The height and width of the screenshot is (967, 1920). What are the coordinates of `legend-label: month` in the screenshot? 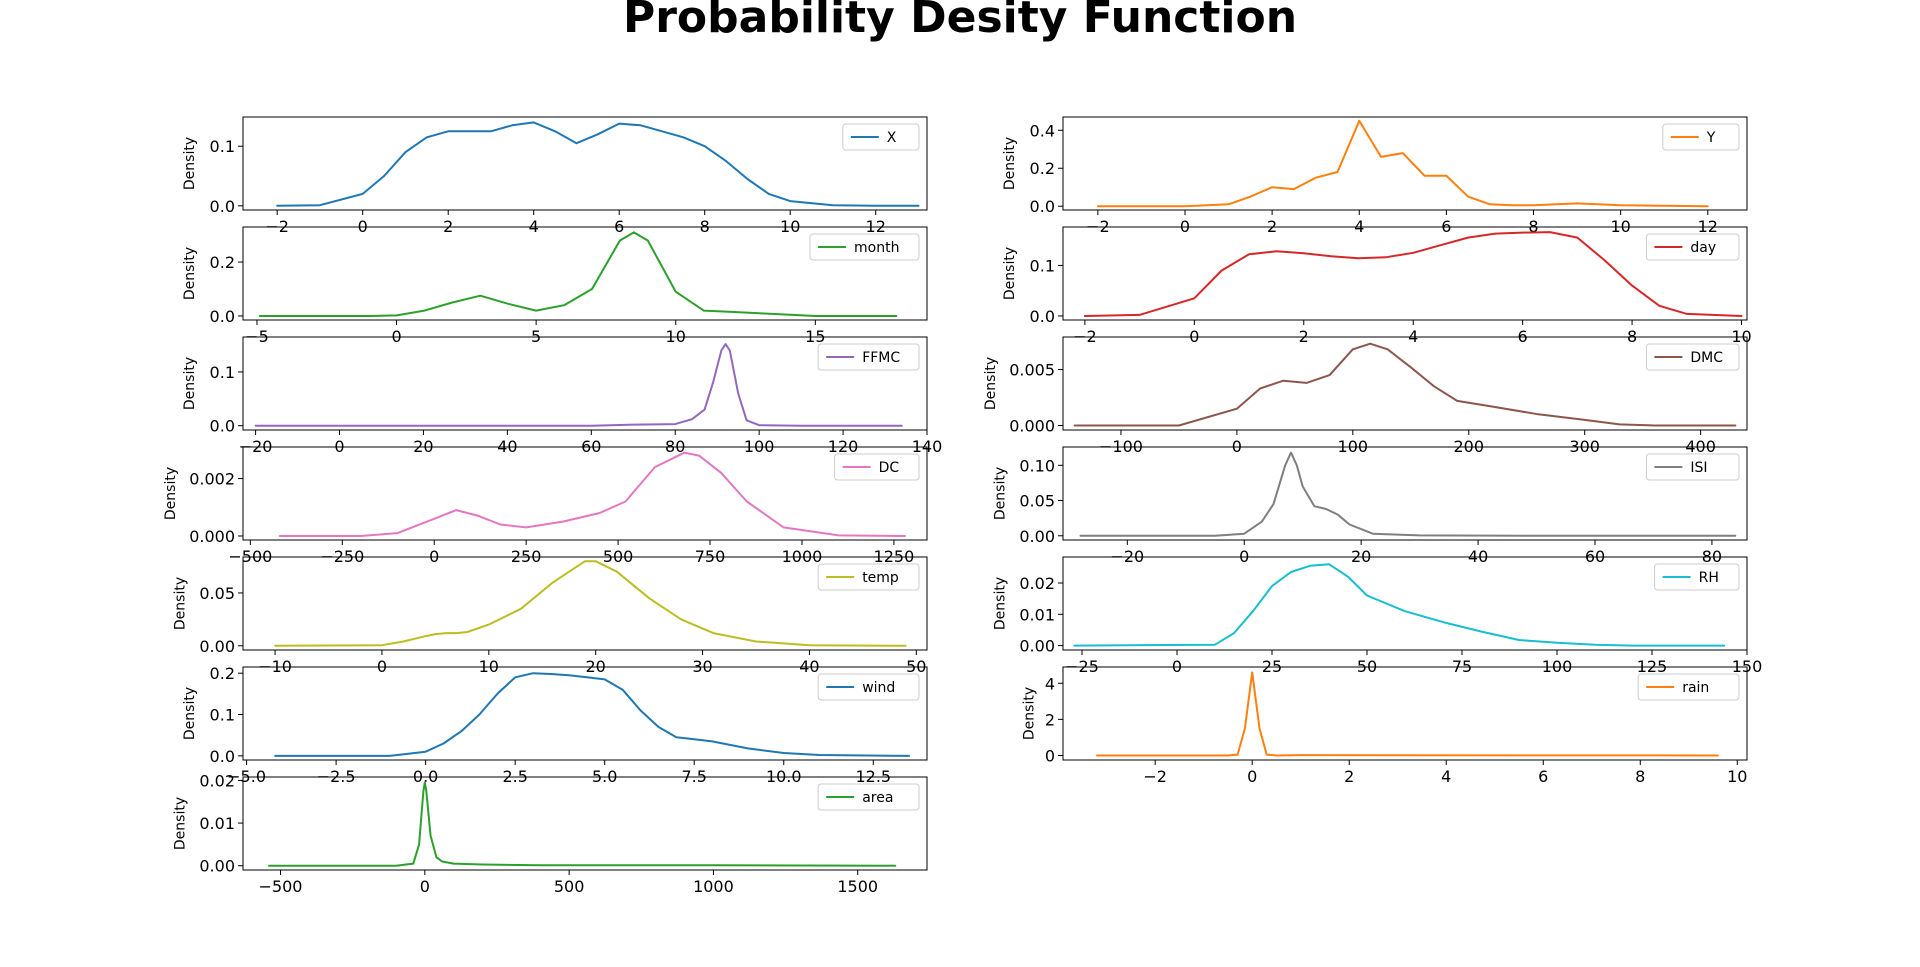 It's located at (876, 248).